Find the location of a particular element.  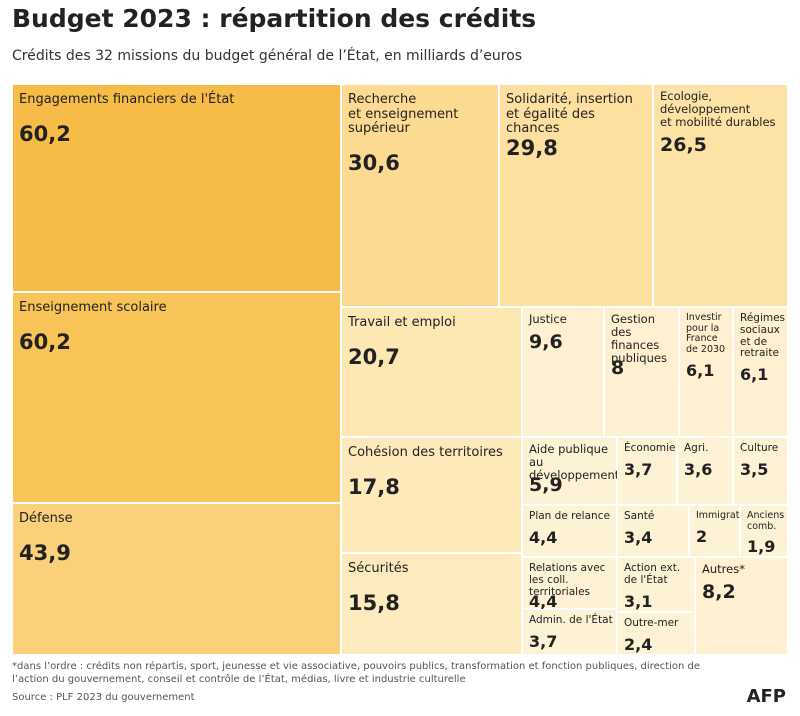

tile-value: 2,4 is located at coordinates (638, 644).